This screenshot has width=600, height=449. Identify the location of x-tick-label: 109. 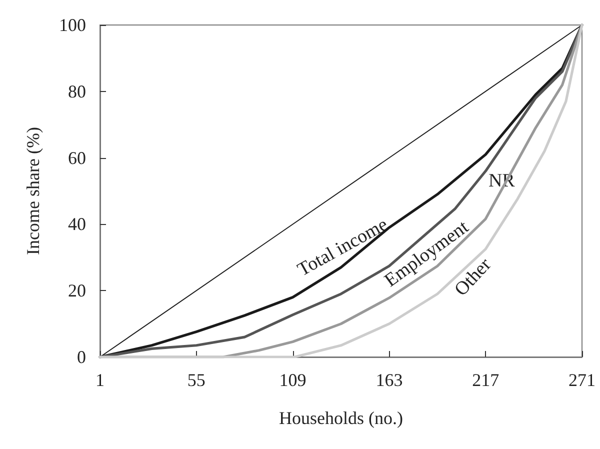
(292, 380).